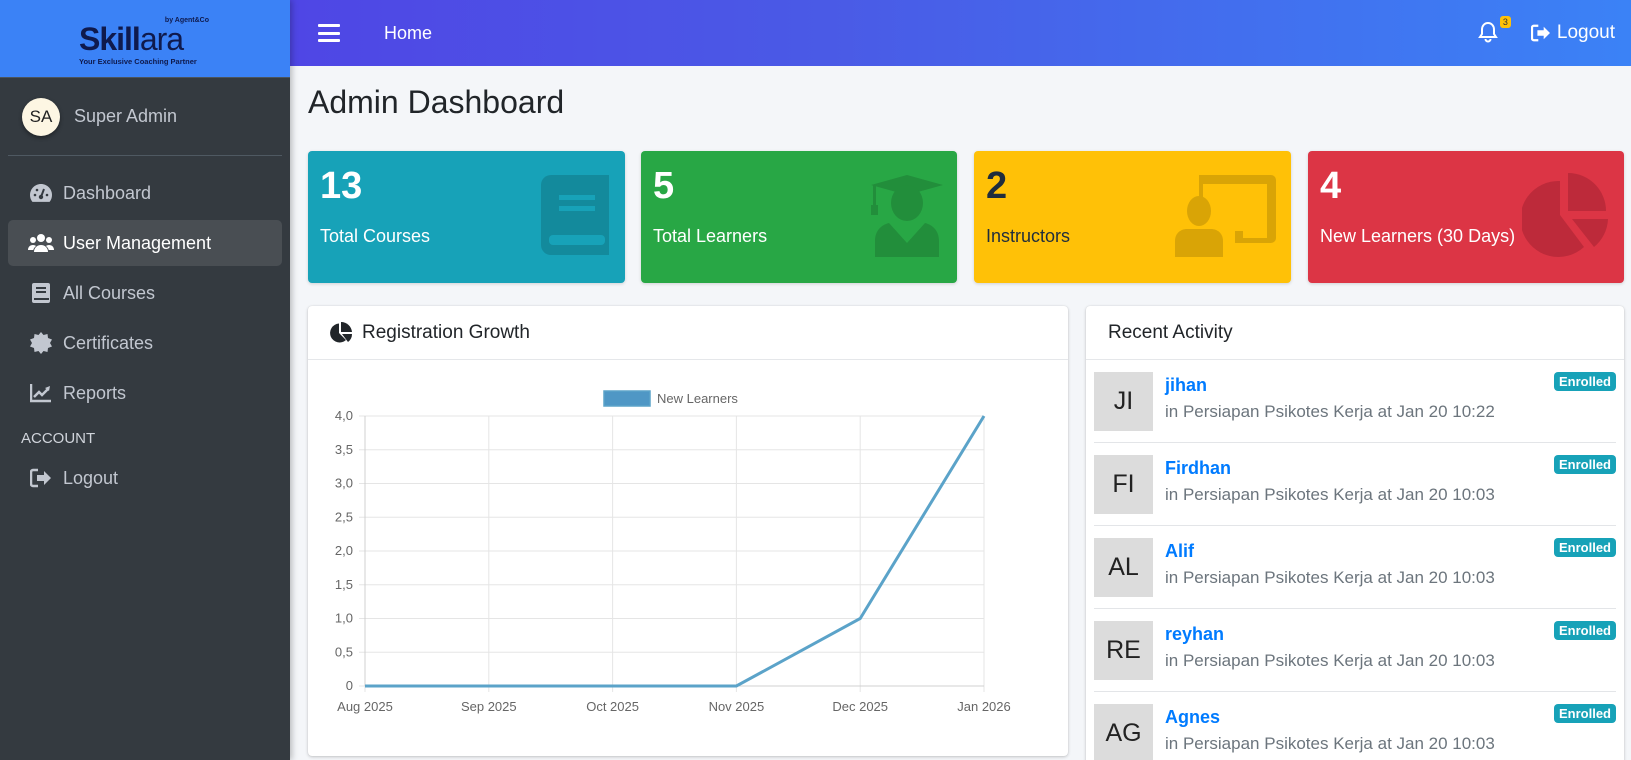  I want to click on svg-text: 4,0, so click(344, 415).